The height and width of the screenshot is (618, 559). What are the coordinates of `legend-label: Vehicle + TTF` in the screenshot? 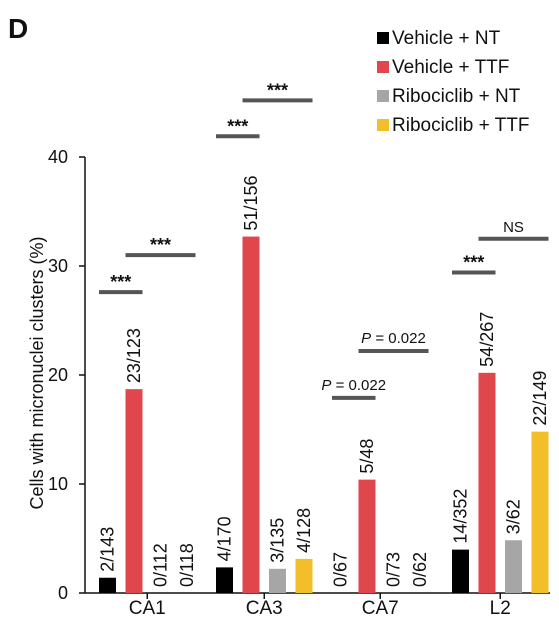 It's located at (450, 67).